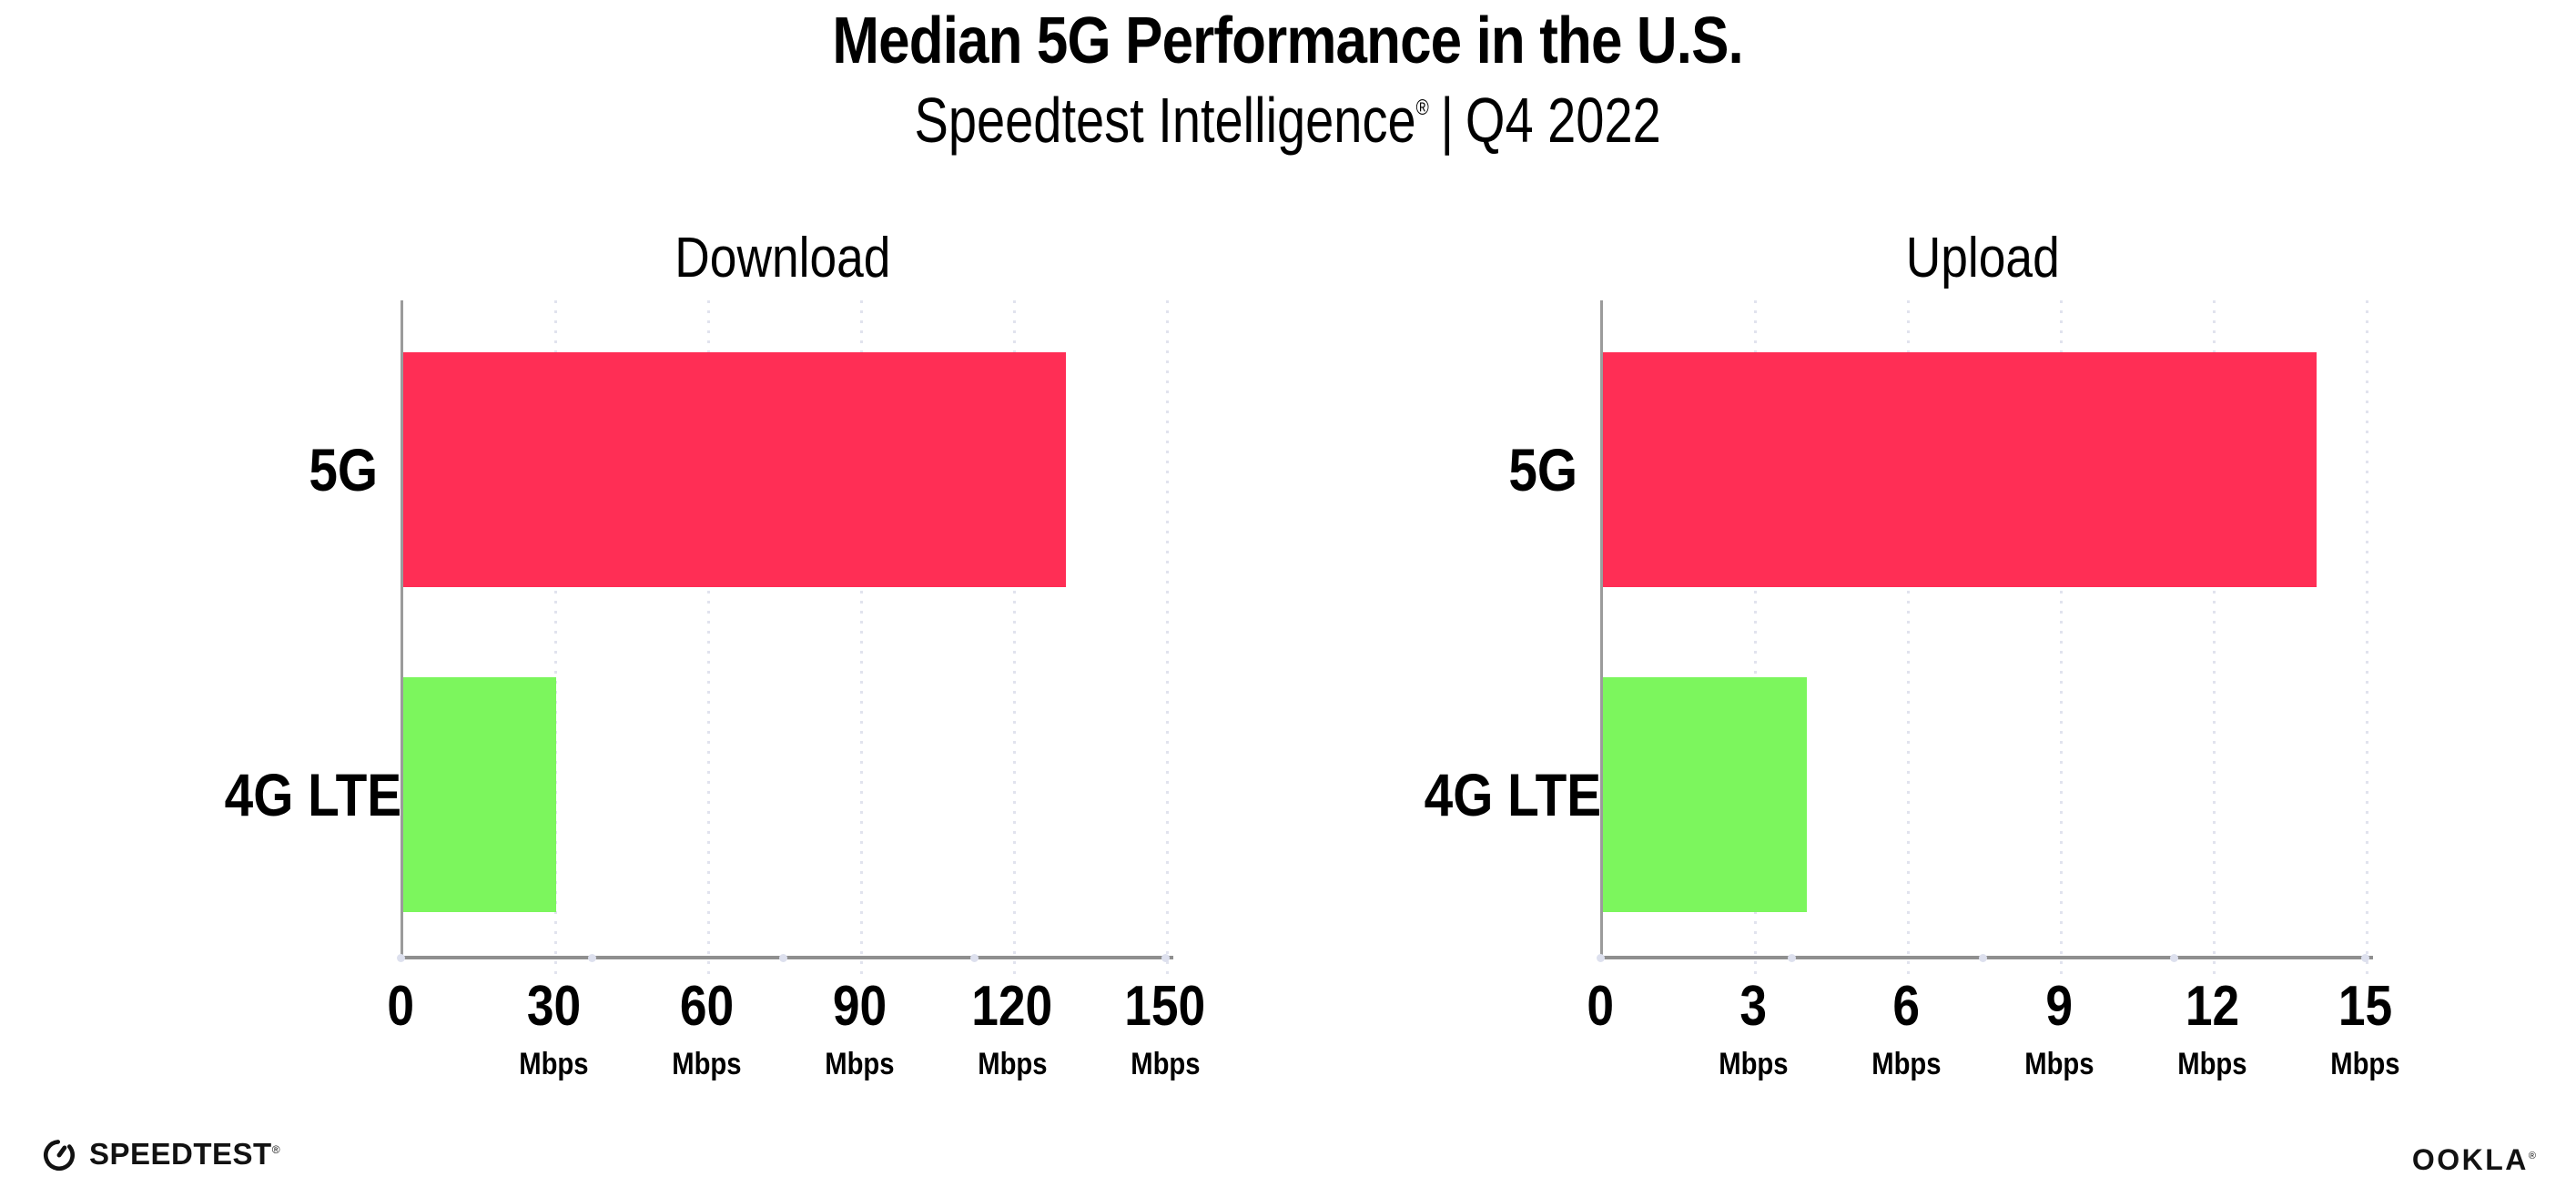 The height and width of the screenshot is (1197, 2576). I want to click on x-tick-value: 30, so click(553, 1007).